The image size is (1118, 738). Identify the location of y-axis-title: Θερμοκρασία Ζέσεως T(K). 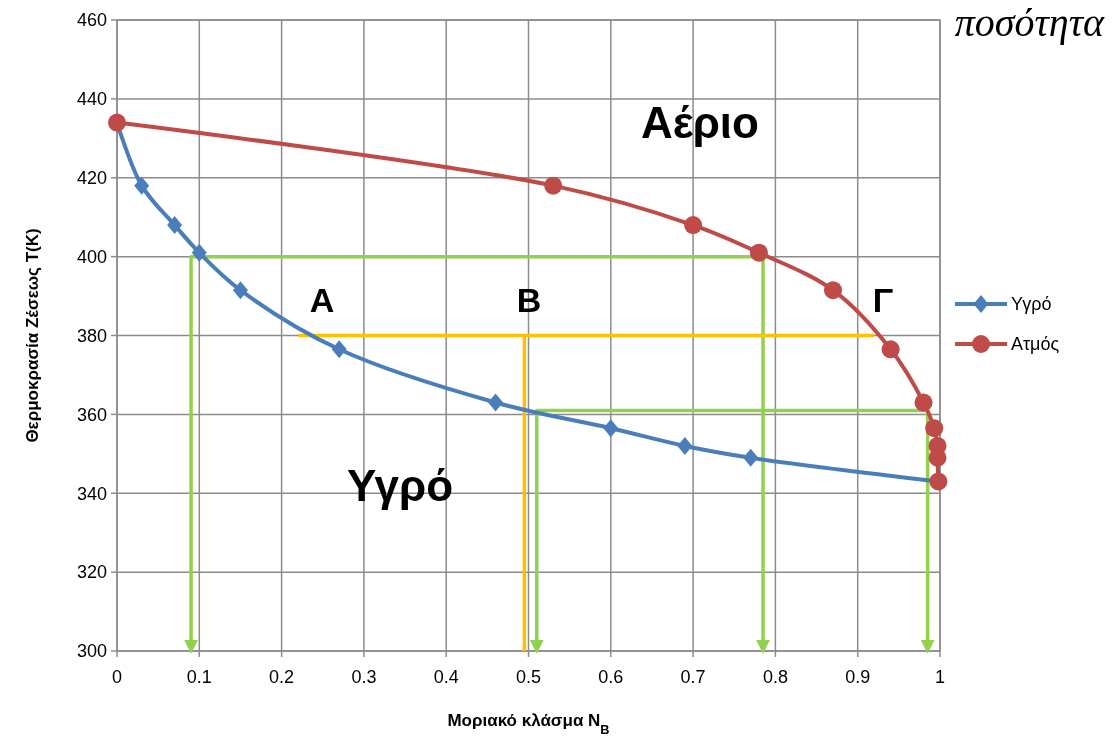
(32, 335).